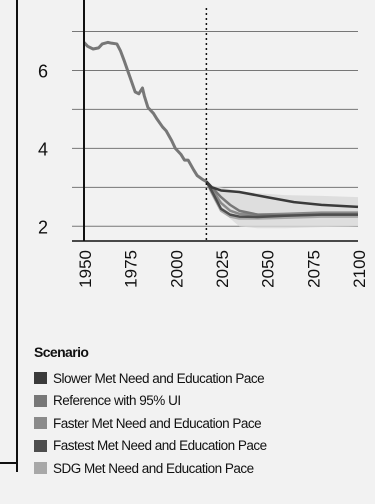 The width and height of the screenshot is (375, 504). I want to click on legend-label-reference: Reference with 95% UI, so click(117, 401).